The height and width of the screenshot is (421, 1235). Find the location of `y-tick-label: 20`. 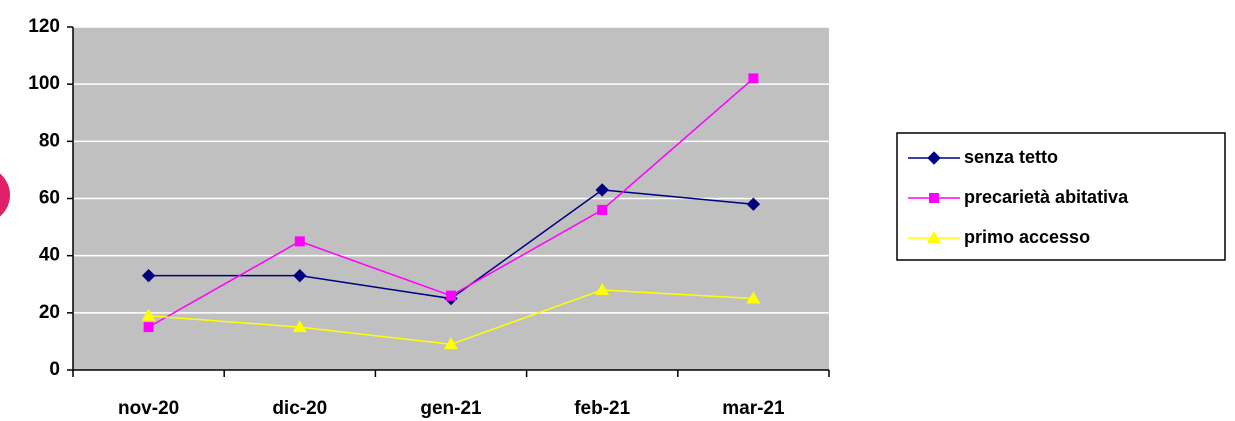

y-tick-label: 20 is located at coordinates (49, 312).